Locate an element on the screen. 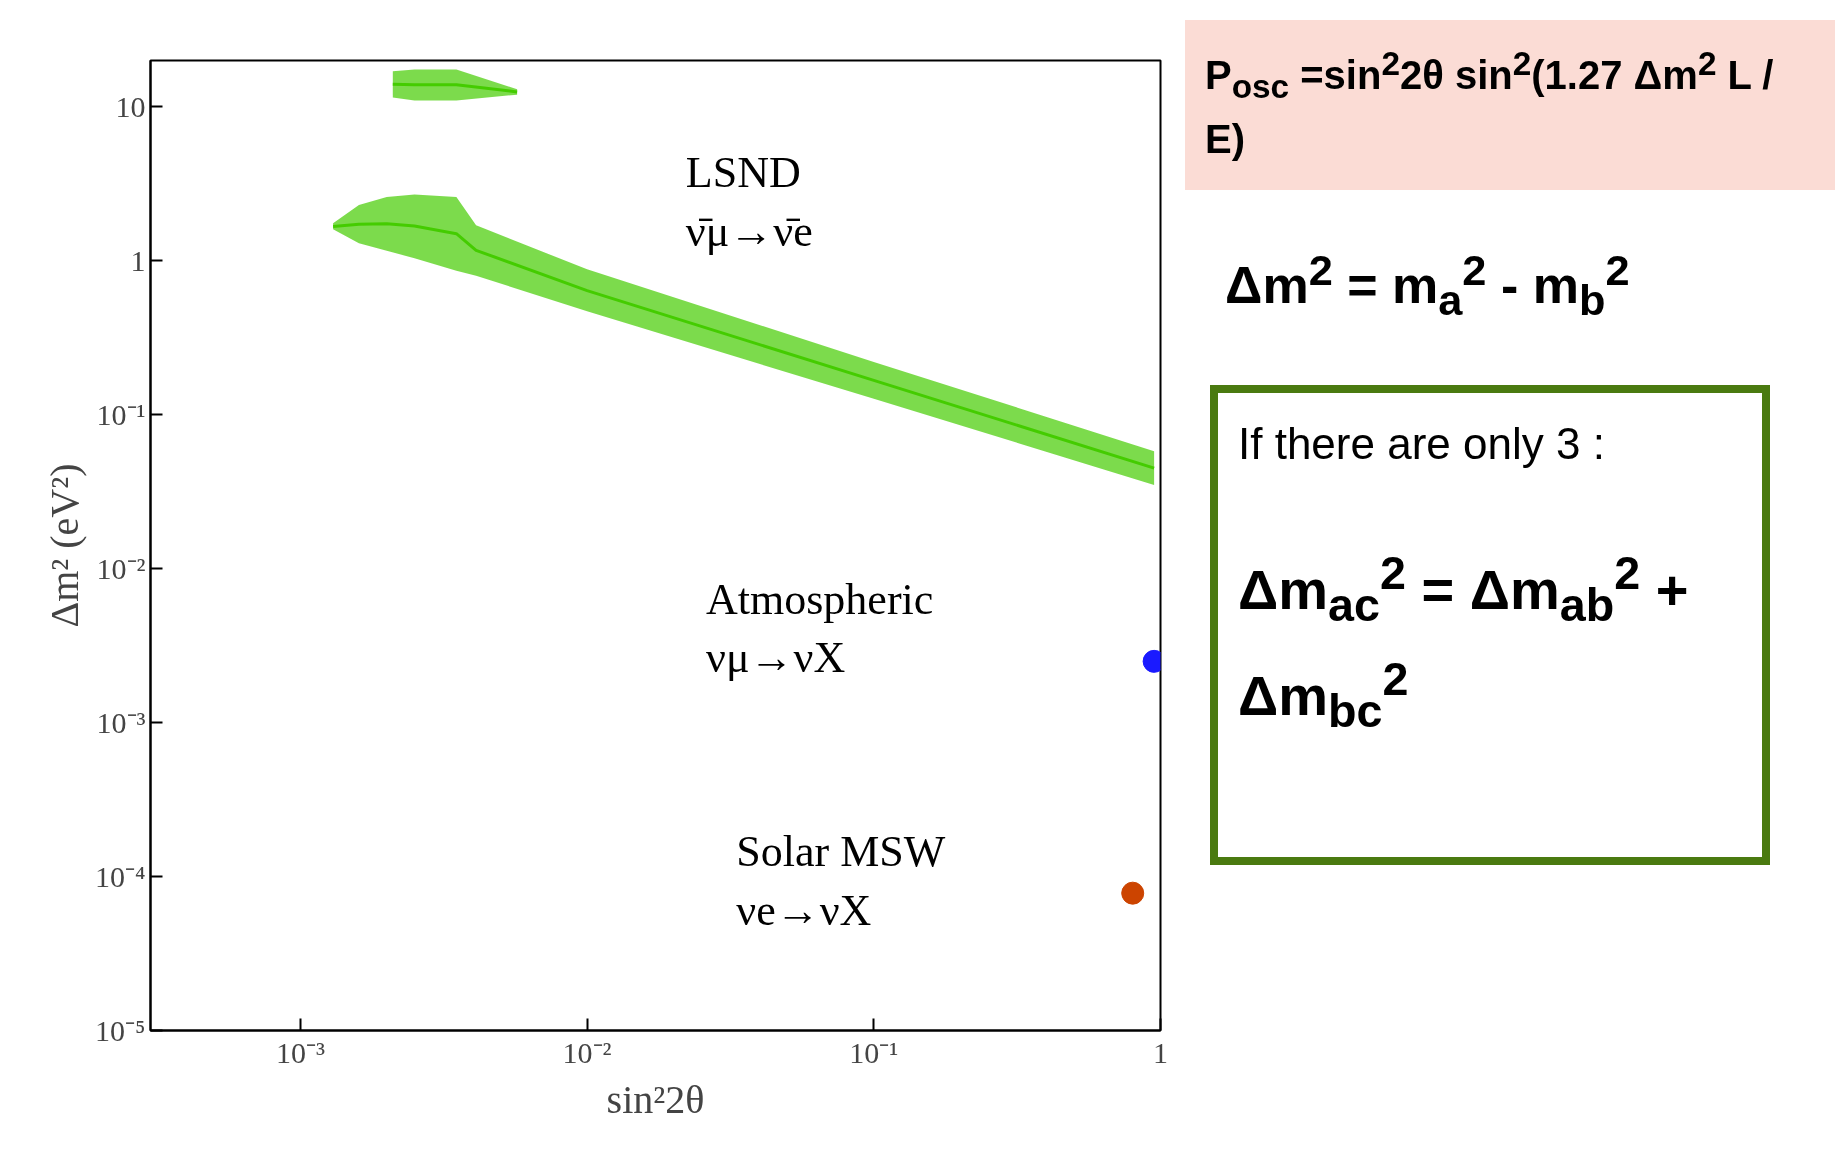 The image size is (1843, 1160). y-tick-label: 10⁻⁵ is located at coordinates (120, 1030).